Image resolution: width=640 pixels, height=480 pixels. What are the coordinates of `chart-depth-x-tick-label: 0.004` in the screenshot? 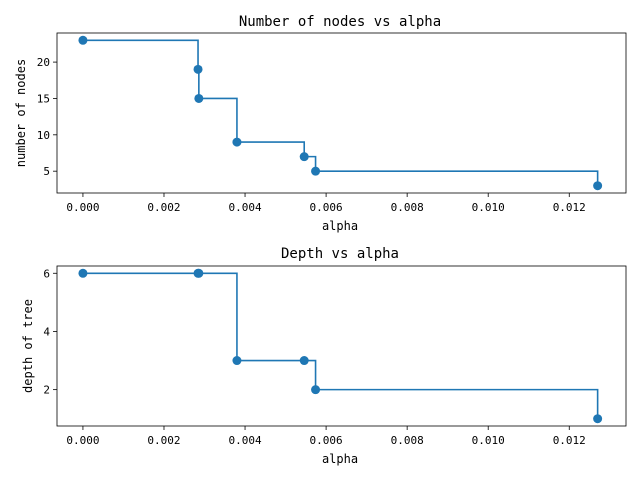 It's located at (244, 440).